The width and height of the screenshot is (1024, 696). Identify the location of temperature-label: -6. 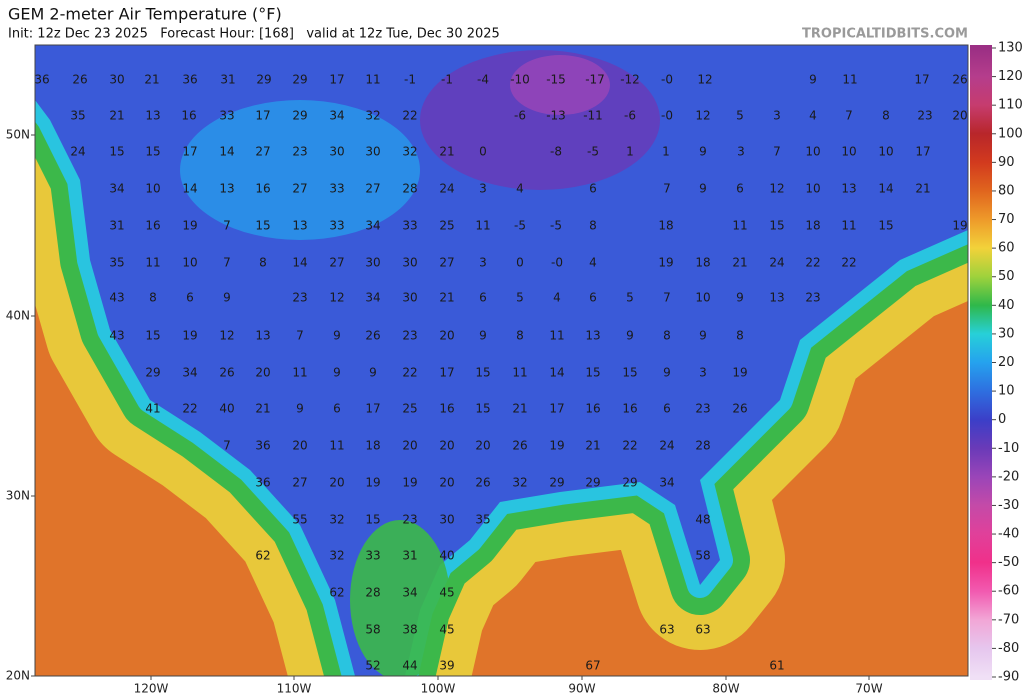
(630, 116).